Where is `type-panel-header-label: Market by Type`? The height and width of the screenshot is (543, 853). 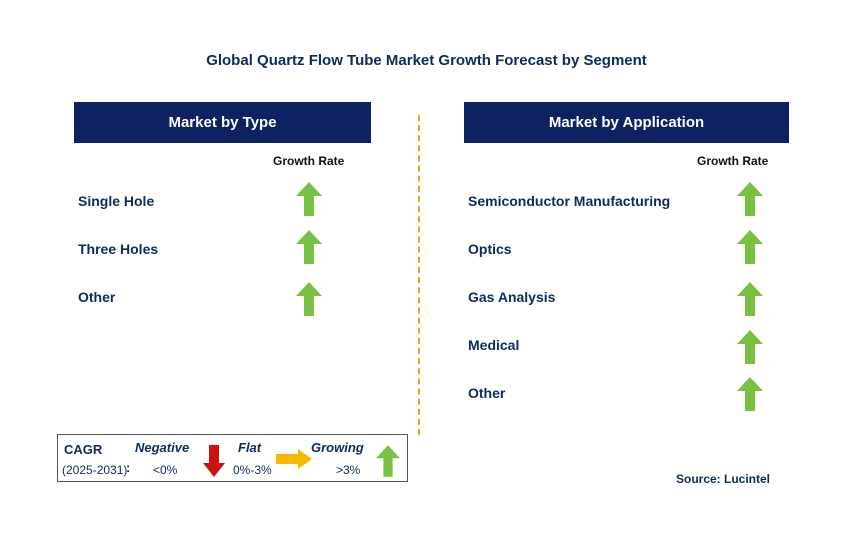
type-panel-header-label: Market by Type is located at coordinates (222, 122).